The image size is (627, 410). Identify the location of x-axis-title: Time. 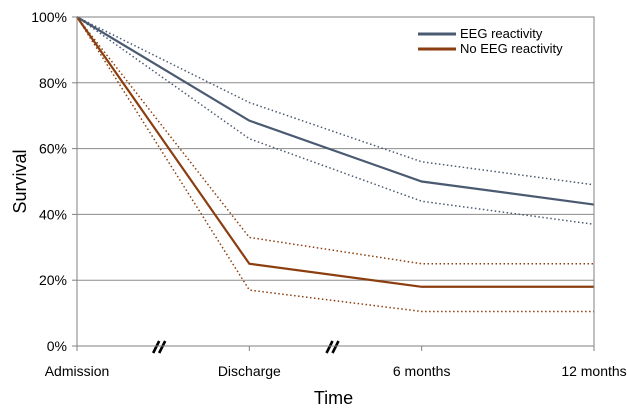
(333, 398).